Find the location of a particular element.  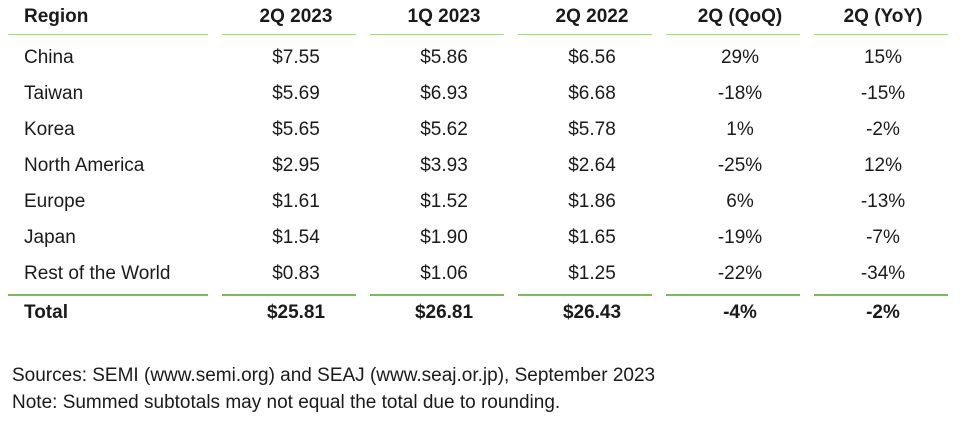

header-qoq: 2Q (QoQ) is located at coordinates (740, 16).